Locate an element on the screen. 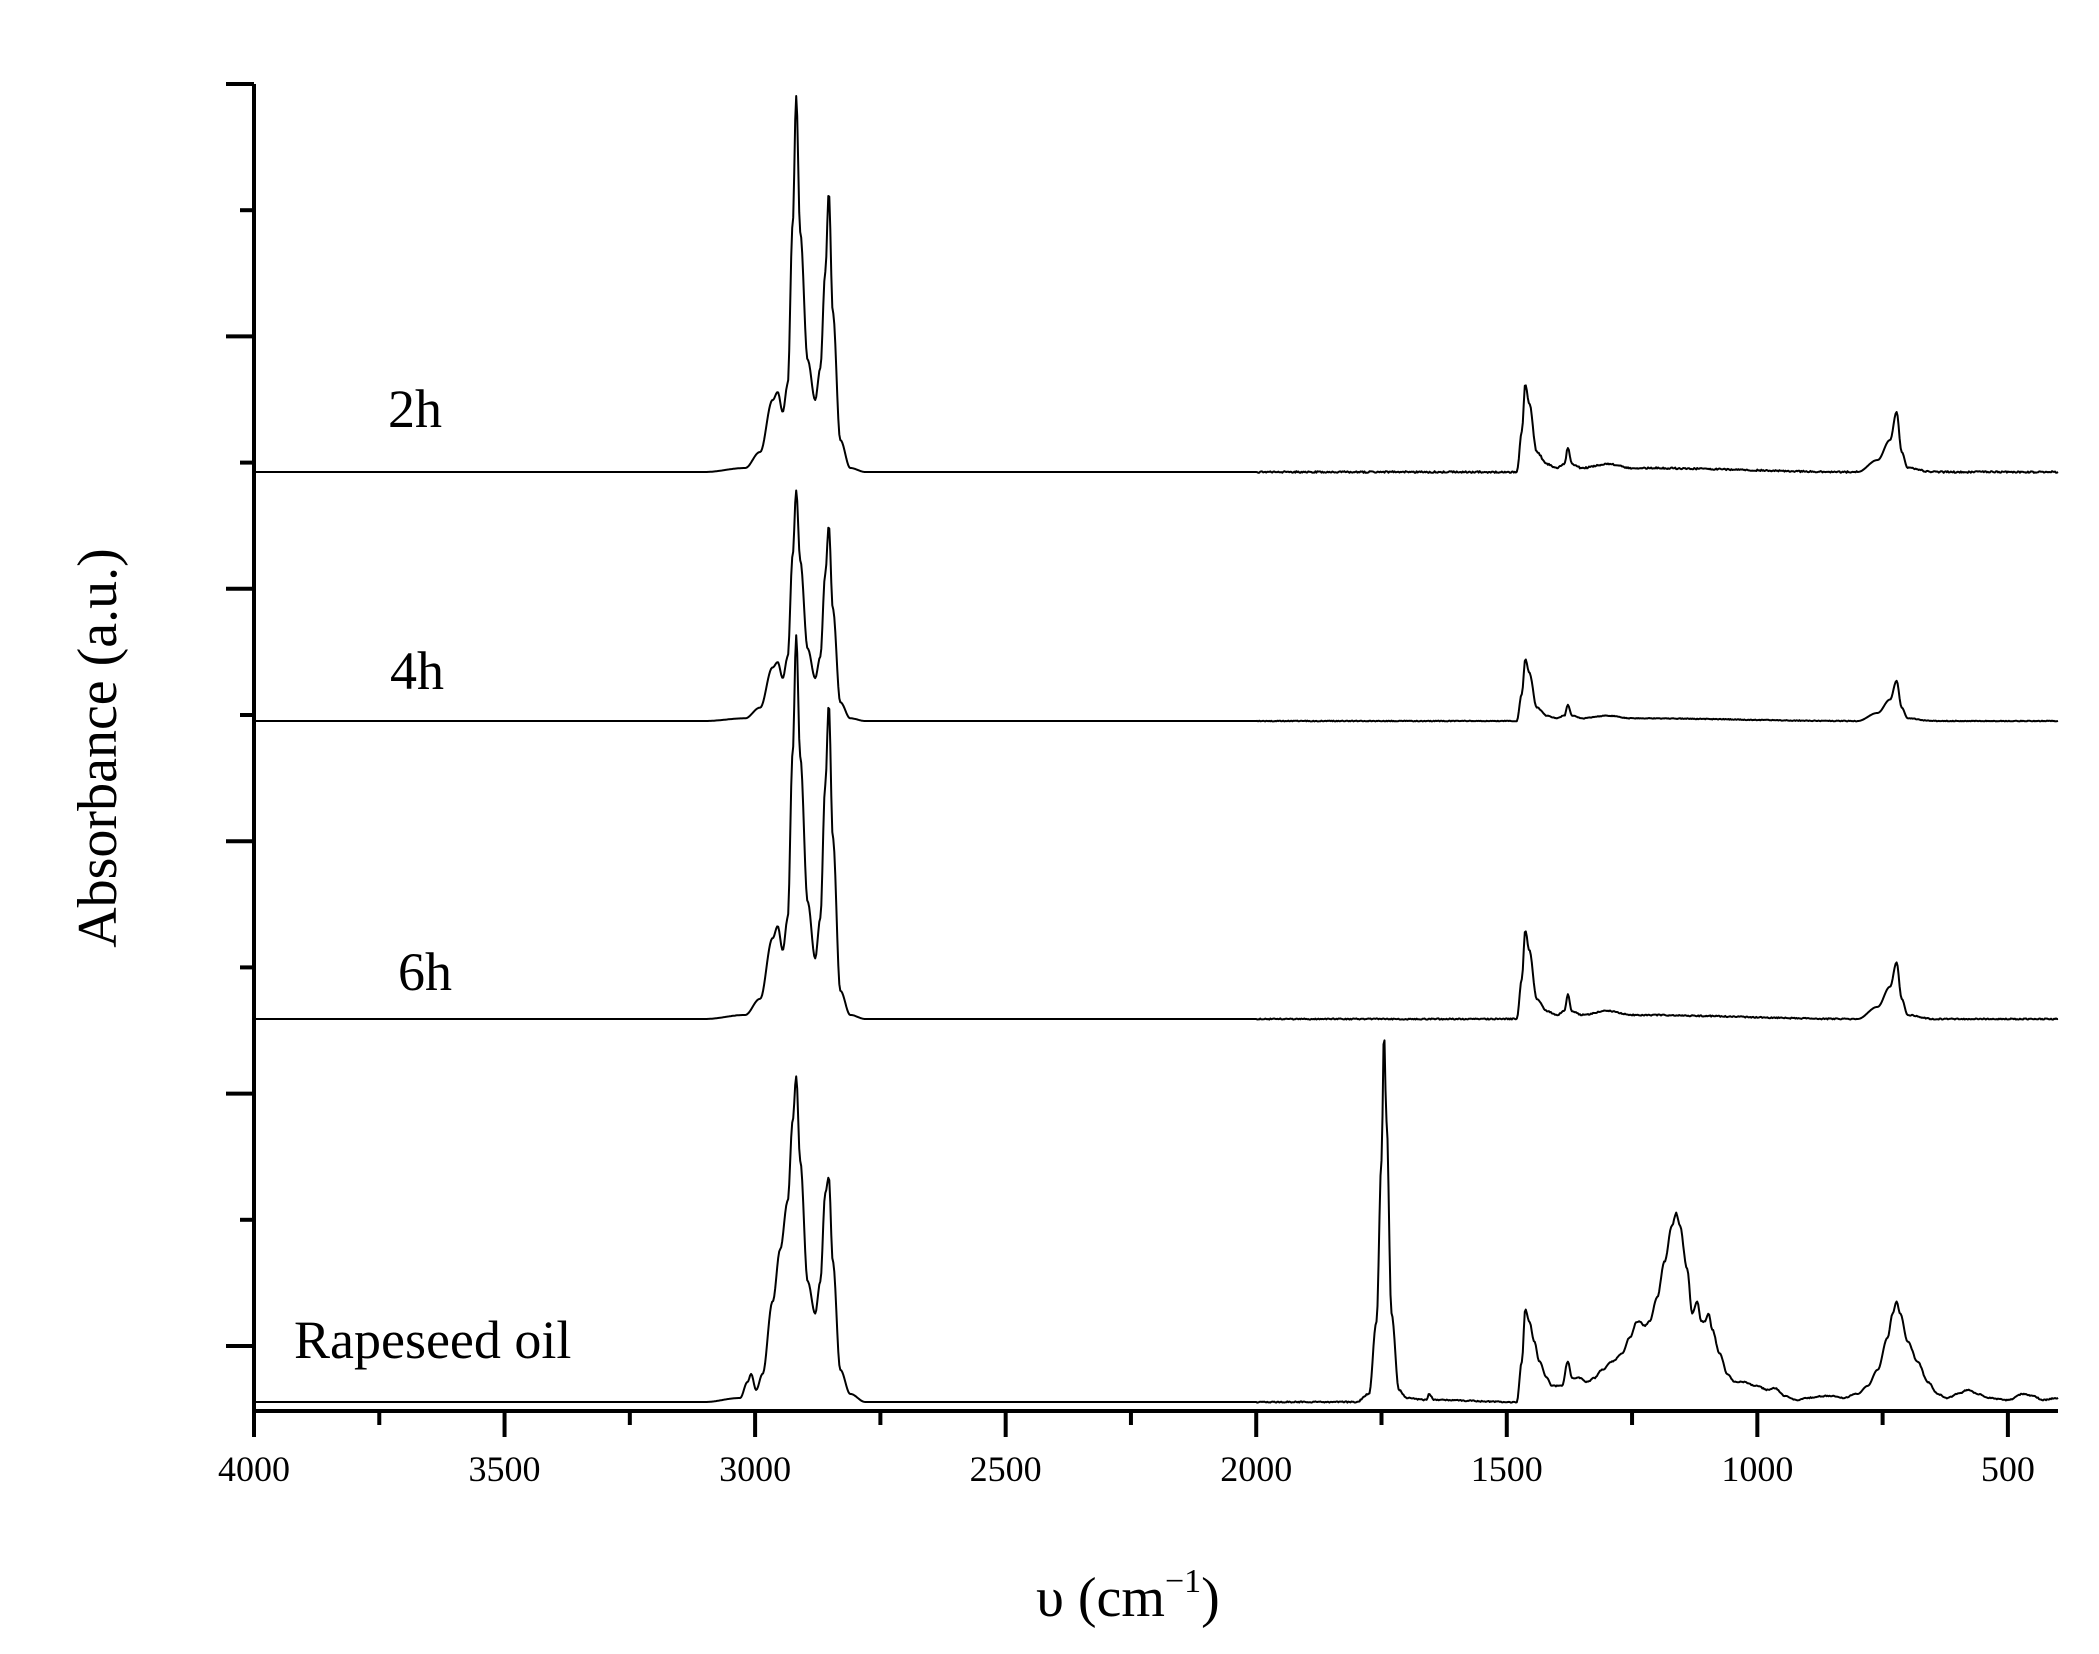 Image resolution: width=2099 pixels, height=1654 pixels. series-label-rapeseed-oil: Rapeseed oil is located at coordinates (432, 1340).